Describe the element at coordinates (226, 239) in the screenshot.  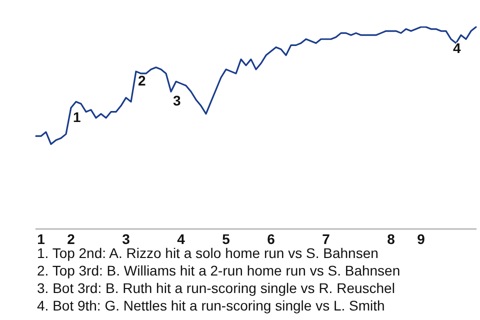
I see `x-tick-label: 5` at that location.